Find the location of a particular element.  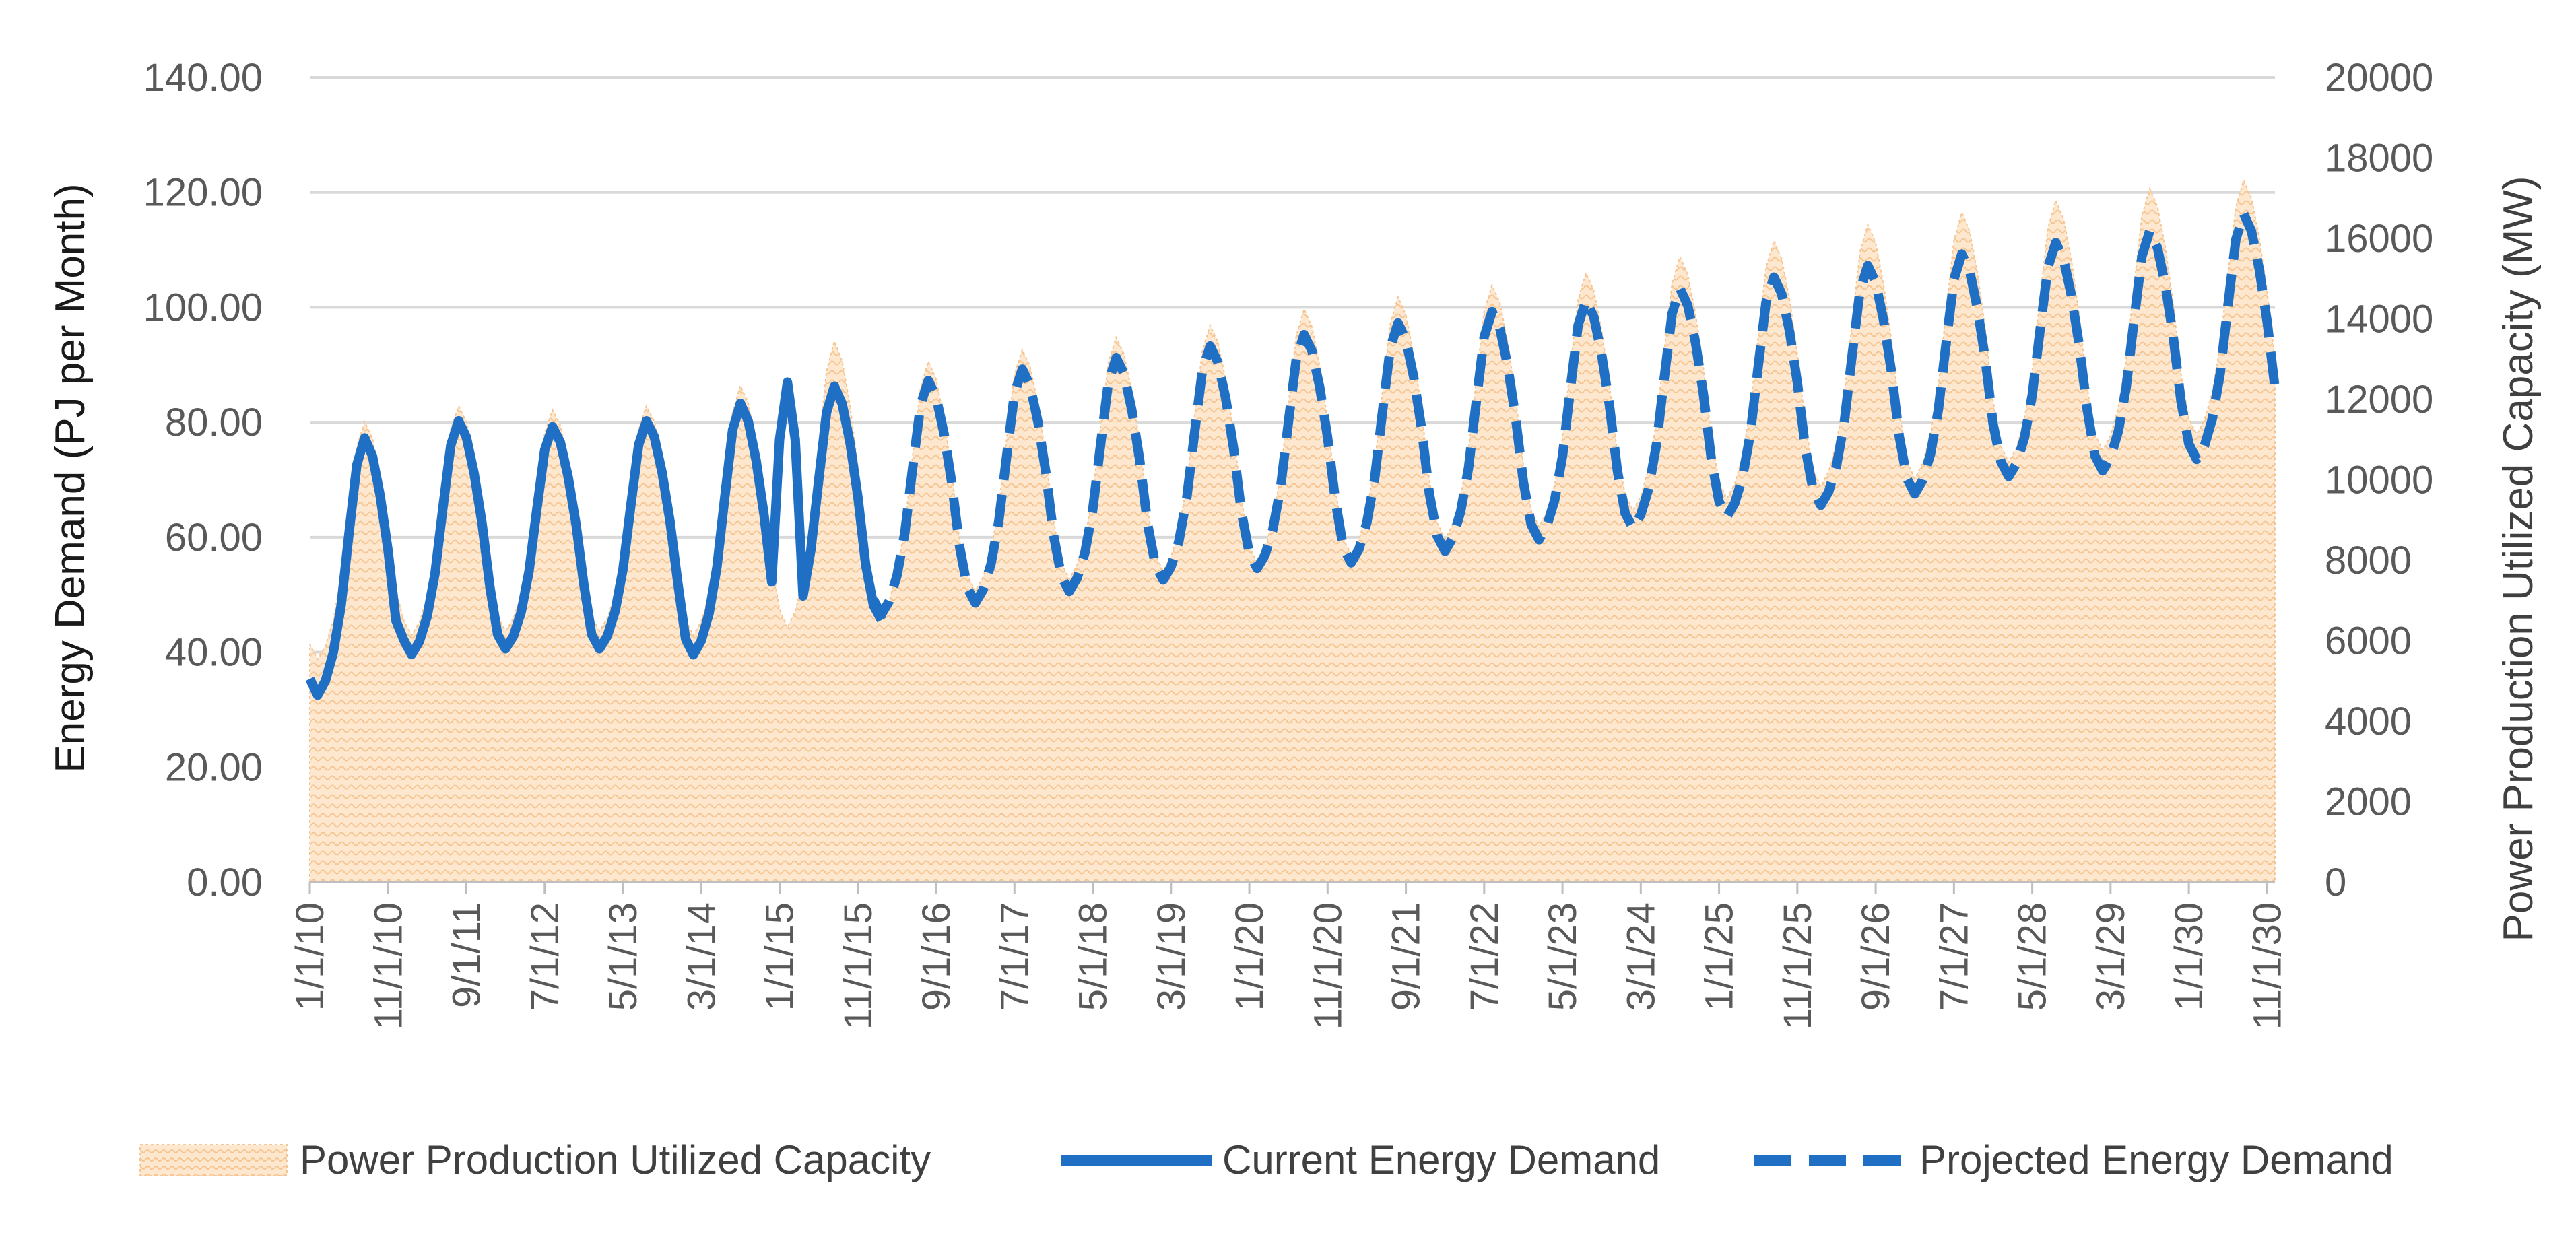

x-tick-label: 5/1/23 is located at coordinates (1563, 957).